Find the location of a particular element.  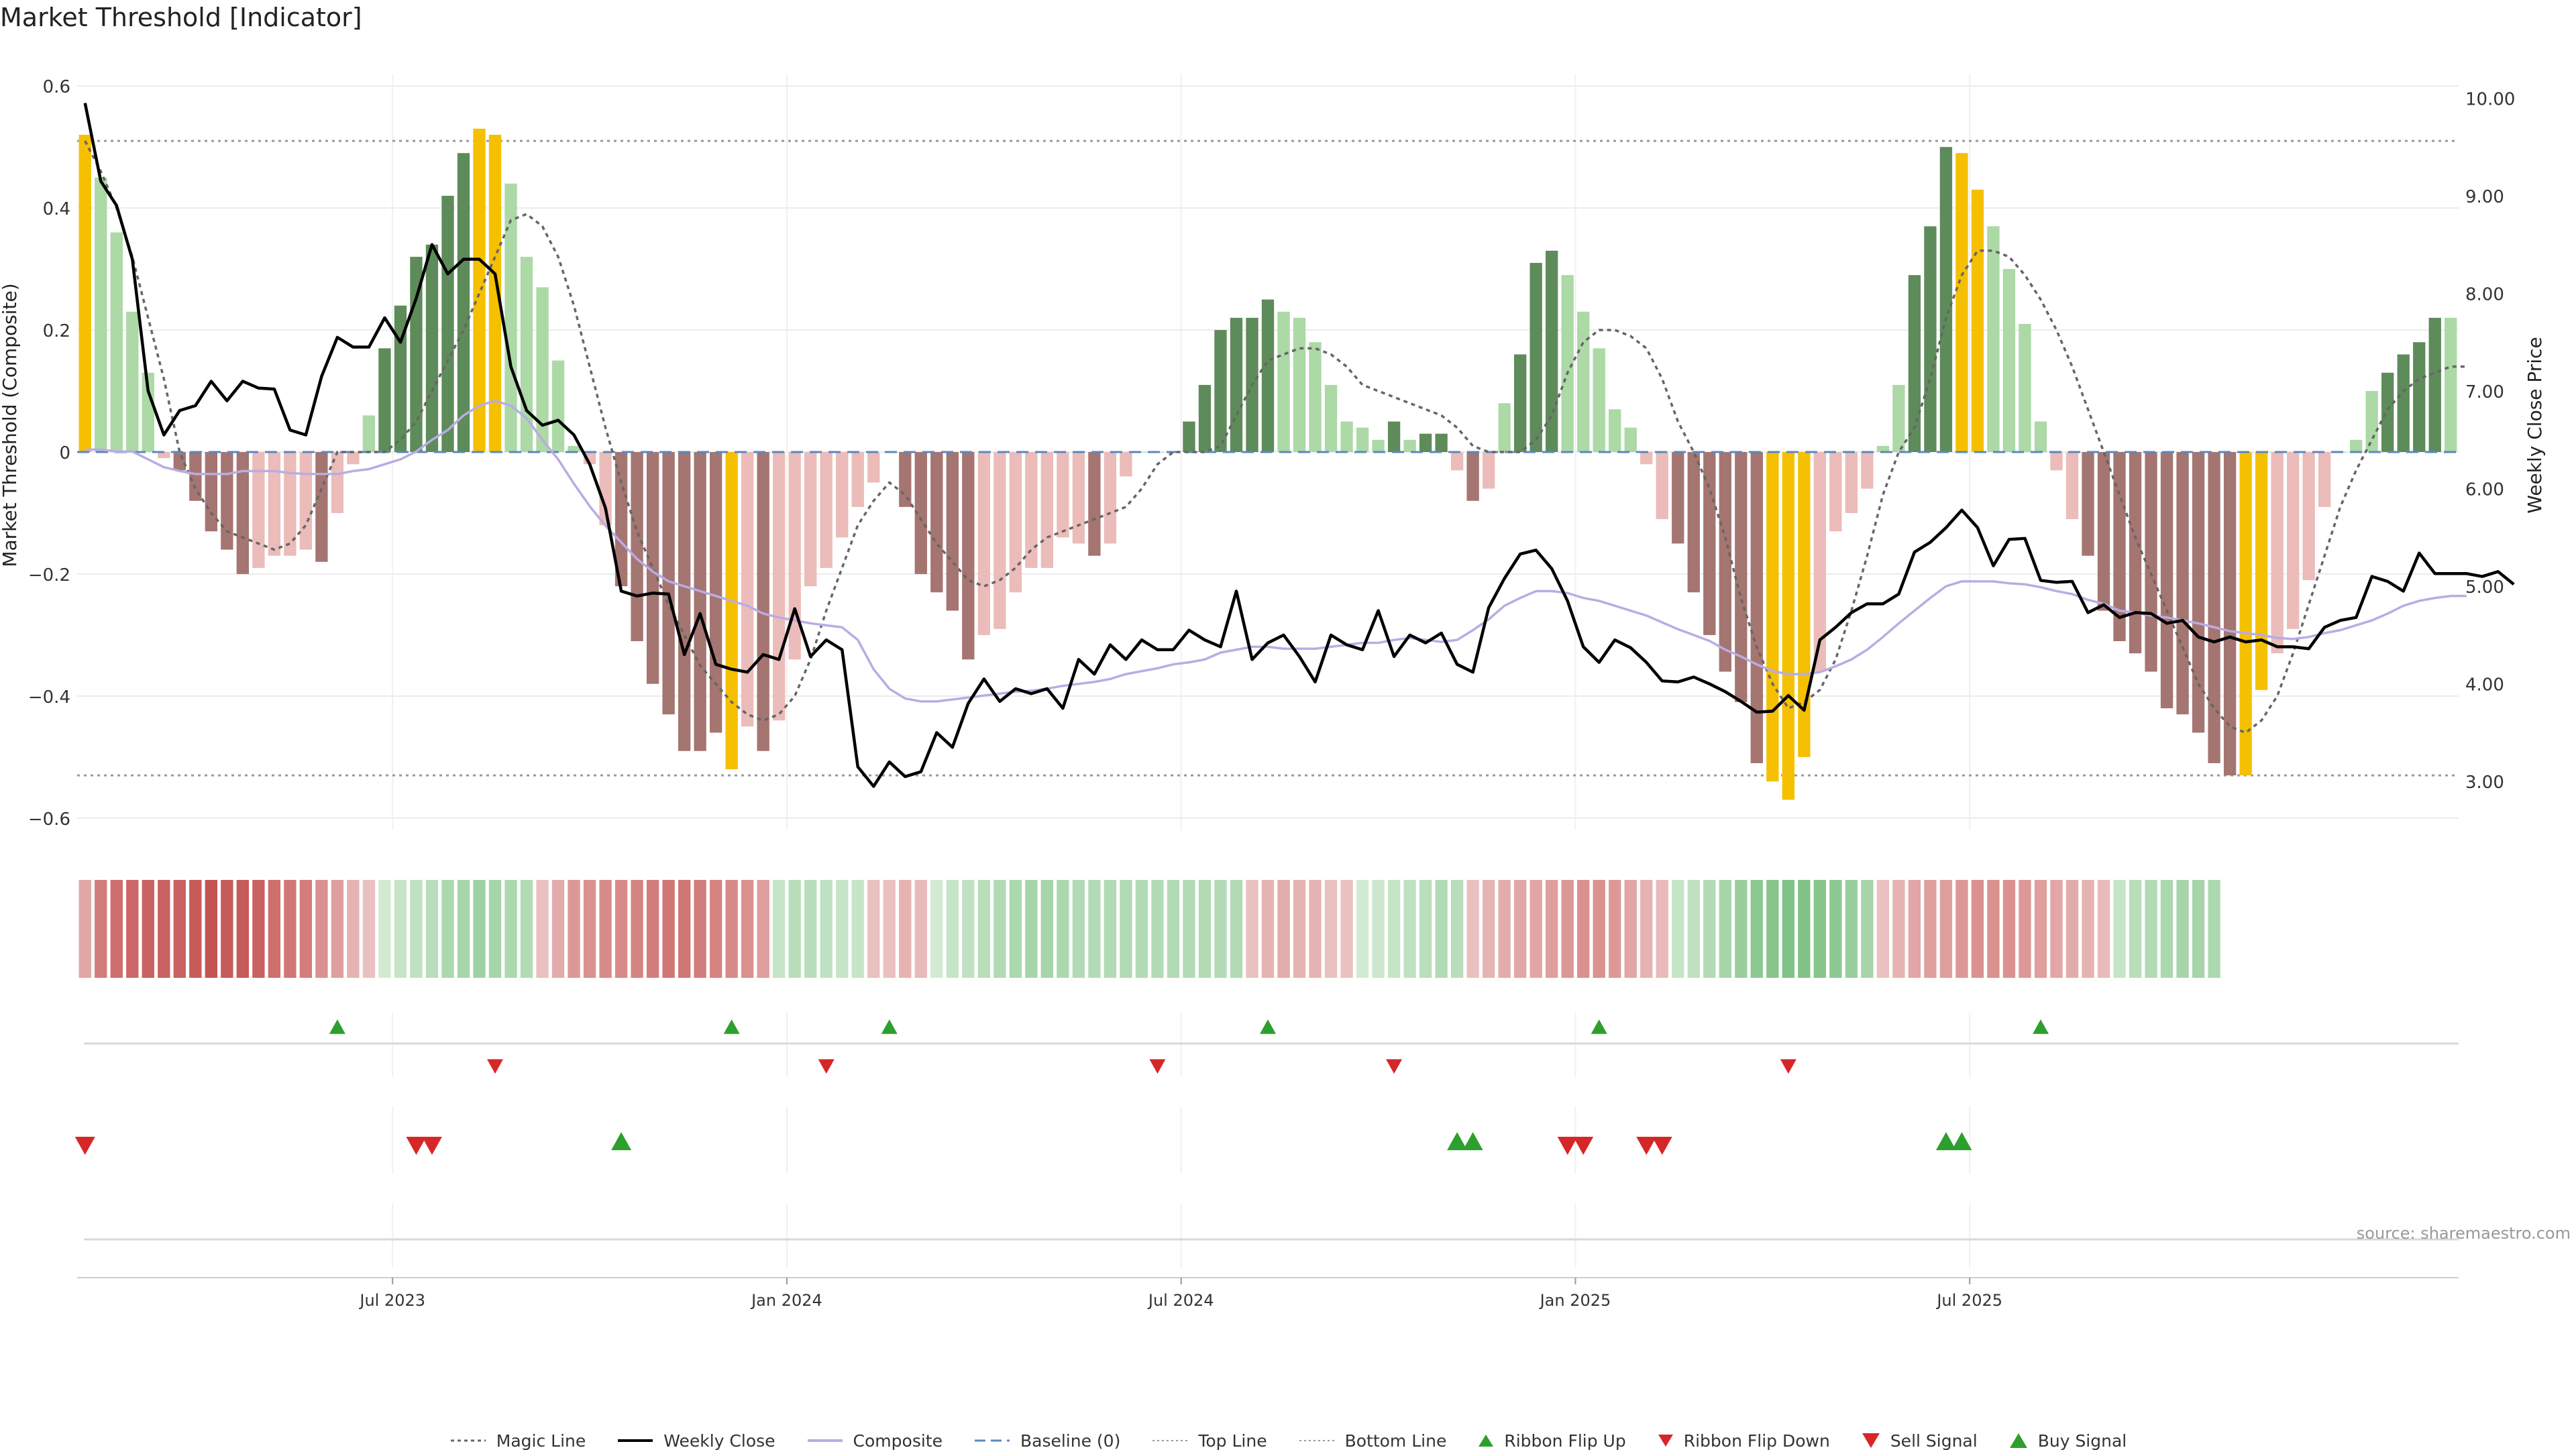

chart-title: Market Threshold [Indicator] is located at coordinates (181, 17).